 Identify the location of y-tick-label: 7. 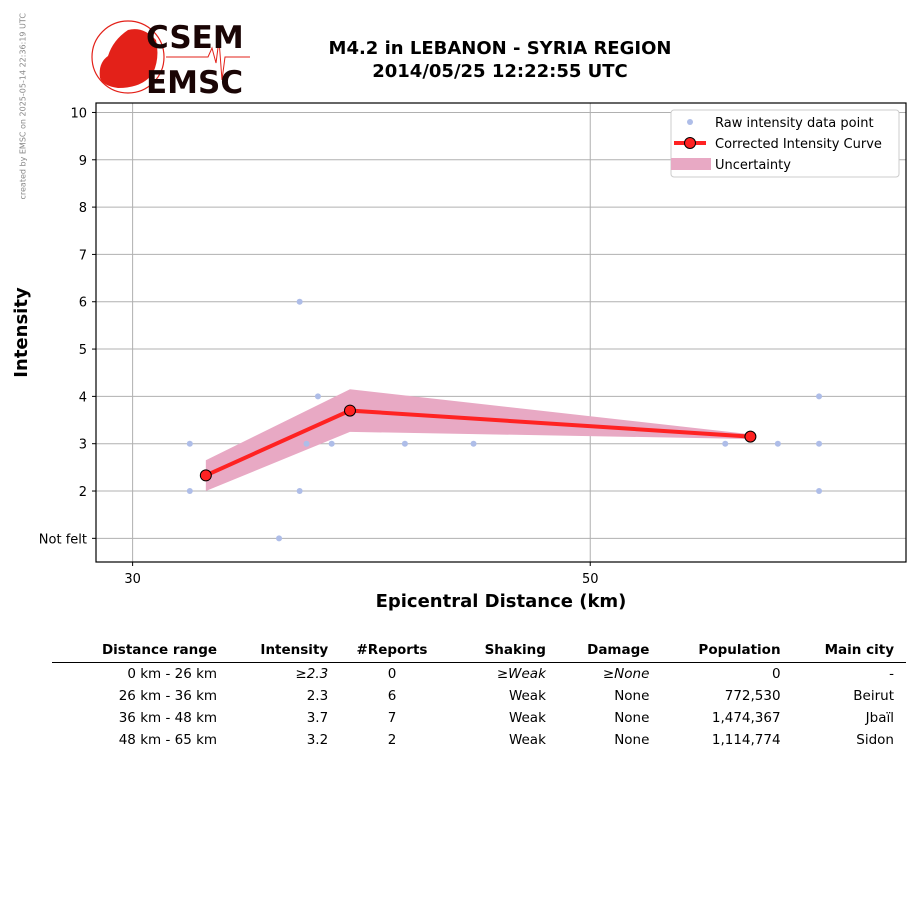
(83, 255).